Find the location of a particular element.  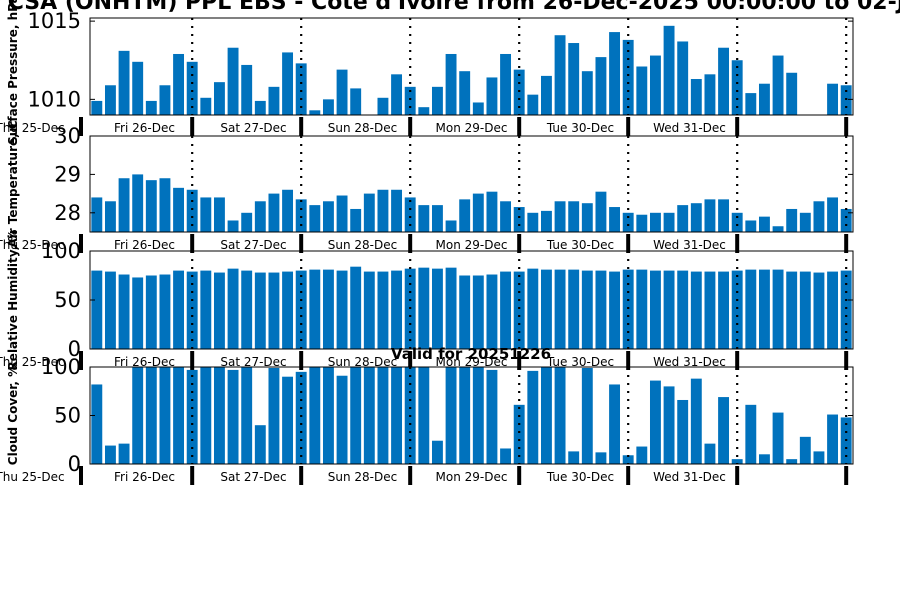

y-axis-label: Relative Humidity, % is located at coordinates (13, 300).